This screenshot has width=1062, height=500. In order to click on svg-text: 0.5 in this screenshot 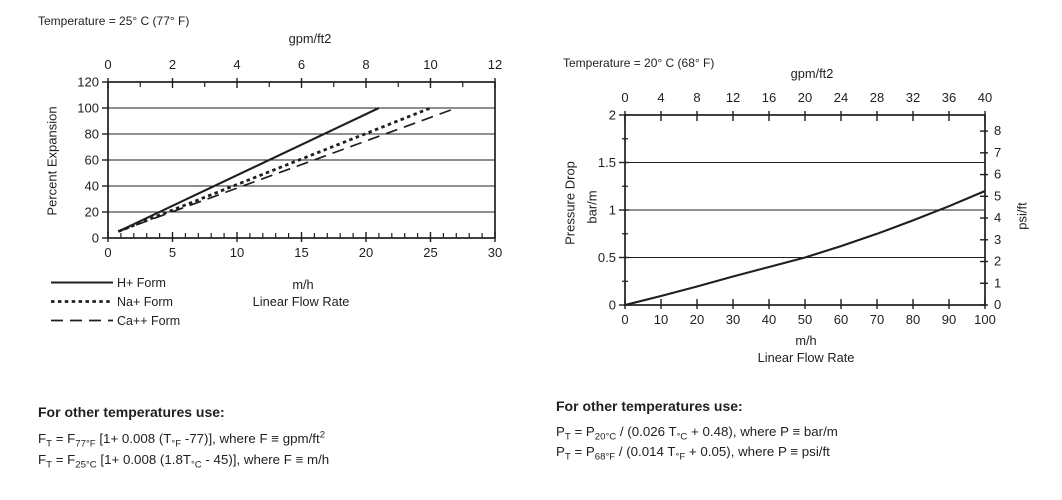, I will do `click(607, 257)`.